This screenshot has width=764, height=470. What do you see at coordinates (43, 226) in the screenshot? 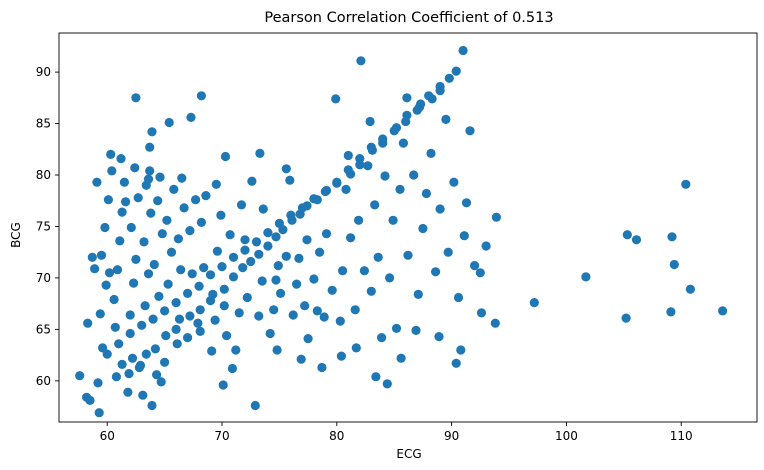
I see `y-tick-label: 75` at bounding box center [43, 226].